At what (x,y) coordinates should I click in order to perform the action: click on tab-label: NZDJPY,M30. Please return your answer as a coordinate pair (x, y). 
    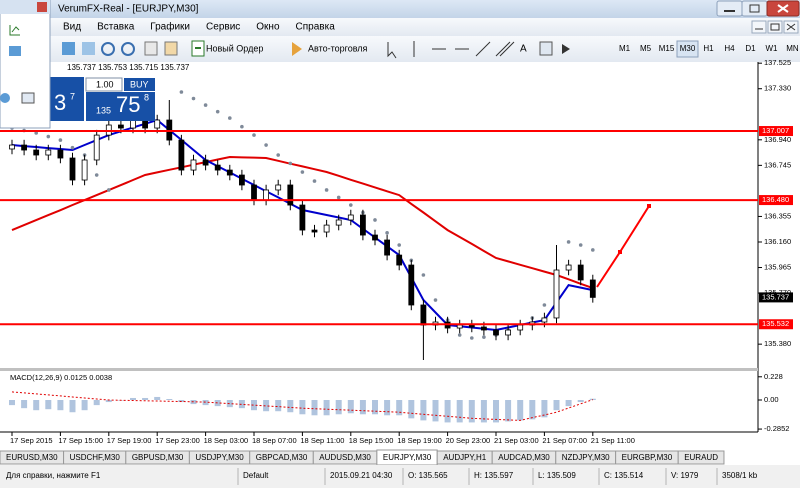
    Looking at the image, I should click on (586, 457).